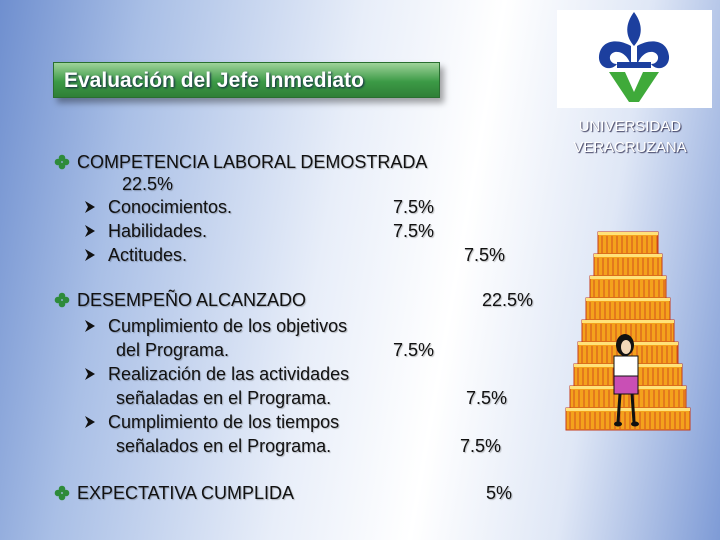  Describe the element at coordinates (148, 255) in the screenshot. I see `item-text: Actitudes.` at that location.